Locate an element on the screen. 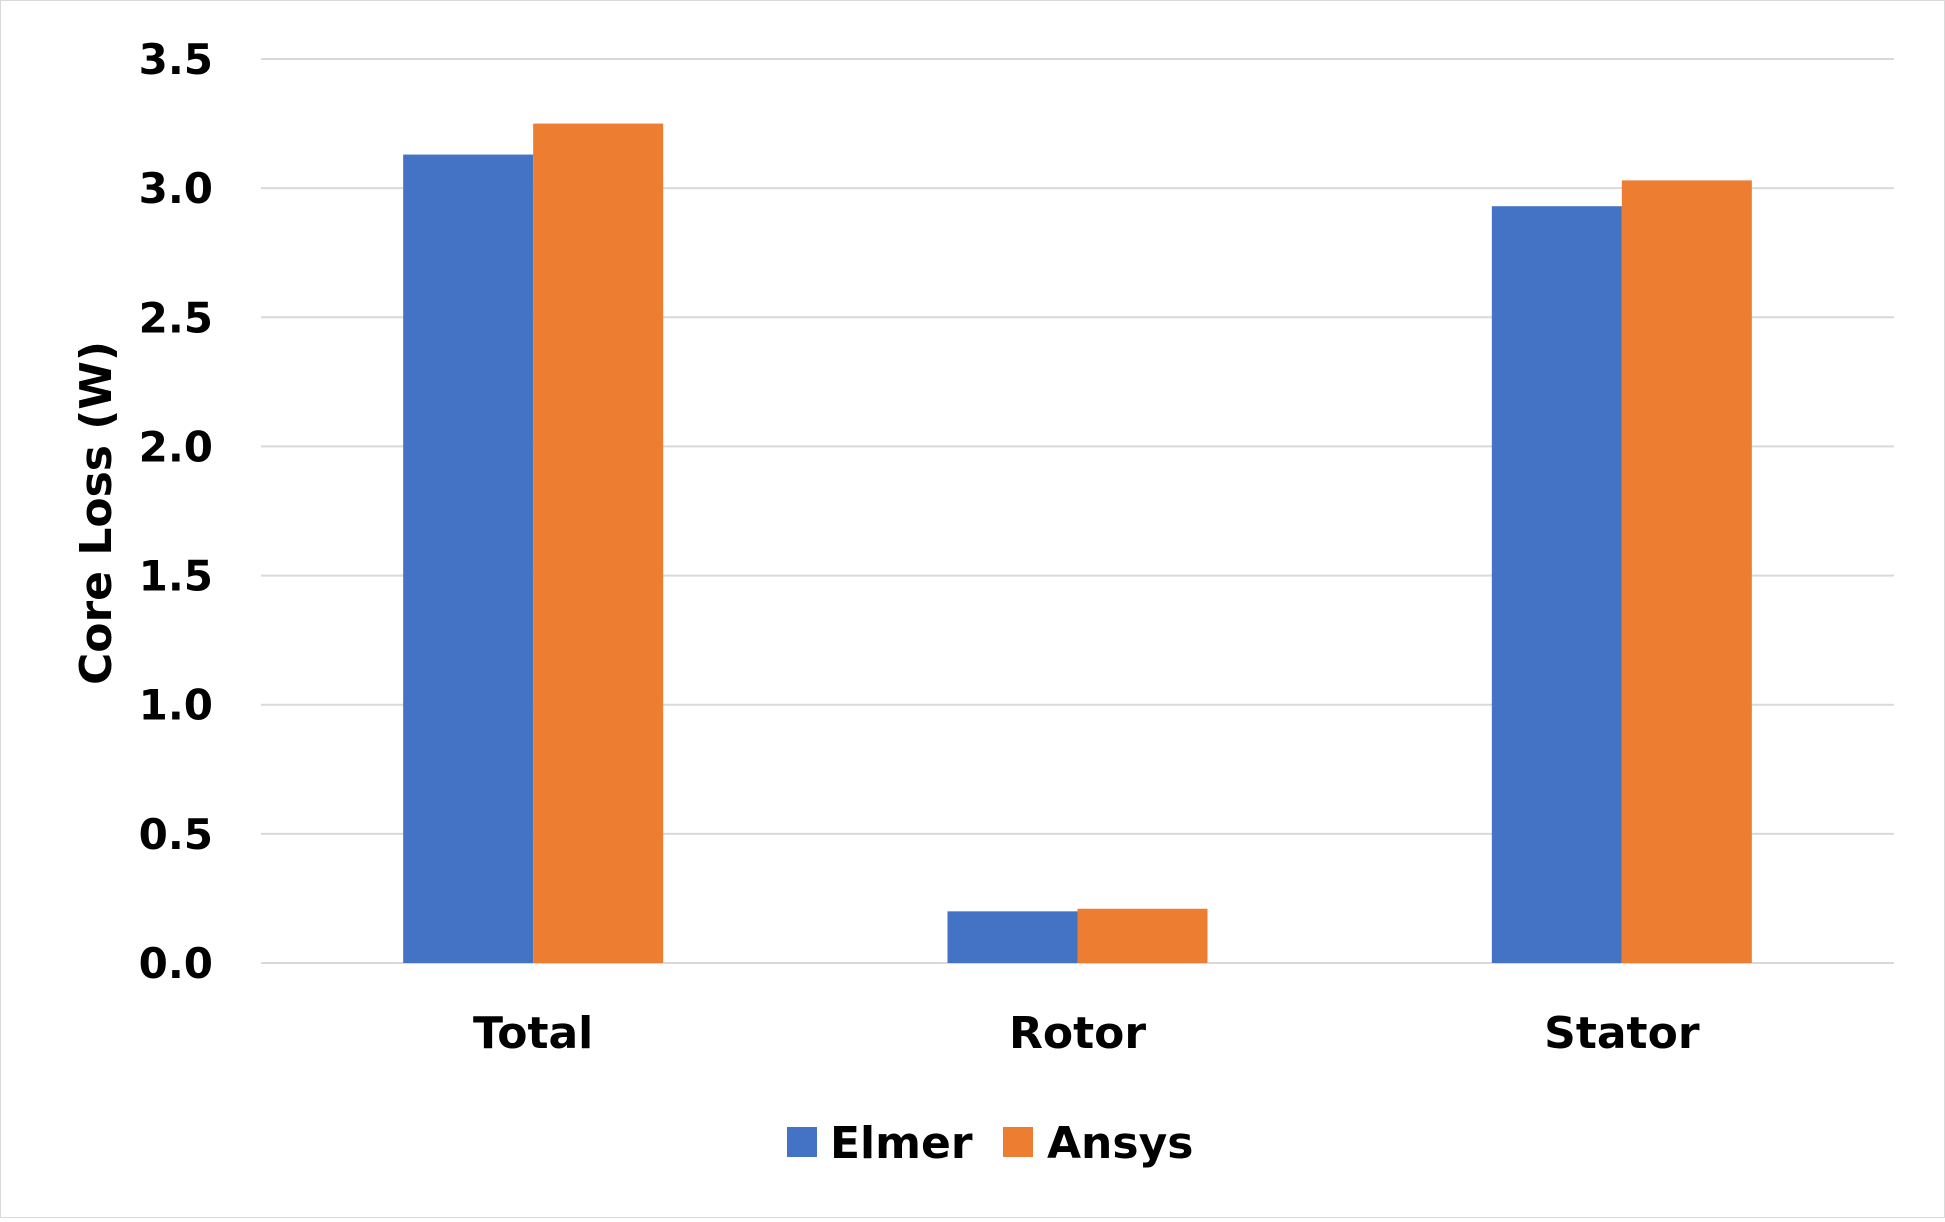 This screenshot has height=1222, width=1945. y-tick-label: 0.5 is located at coordinates (176, 834).